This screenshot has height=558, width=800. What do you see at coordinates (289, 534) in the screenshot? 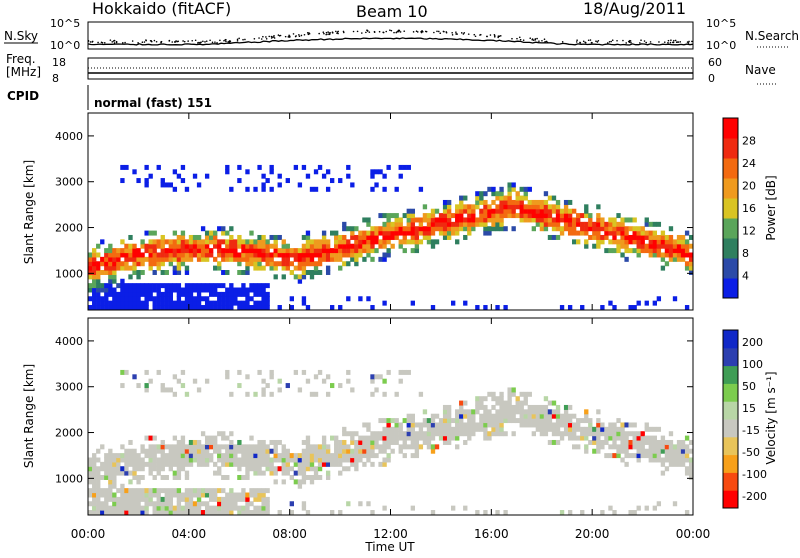
I see `x-tick-label: 08:00` at bounding box center [289, 534].